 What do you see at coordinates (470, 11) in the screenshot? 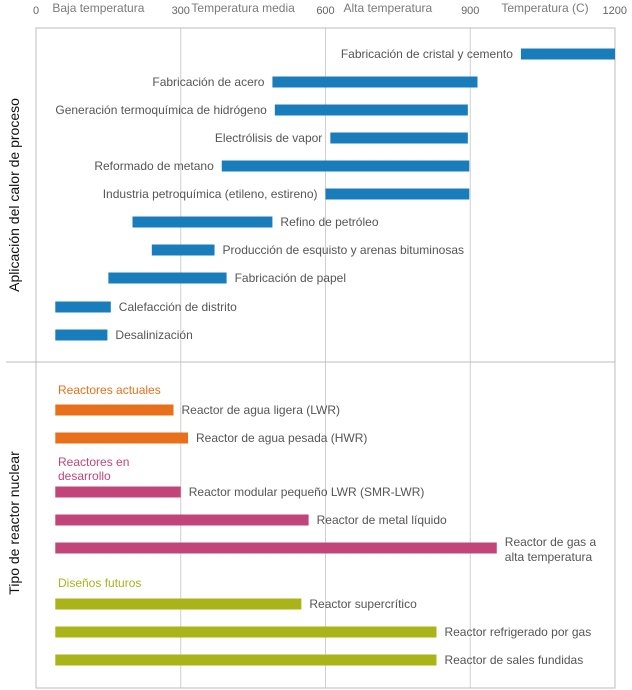
I see `x-tick-label: 900` at bounding box center [470, 11].